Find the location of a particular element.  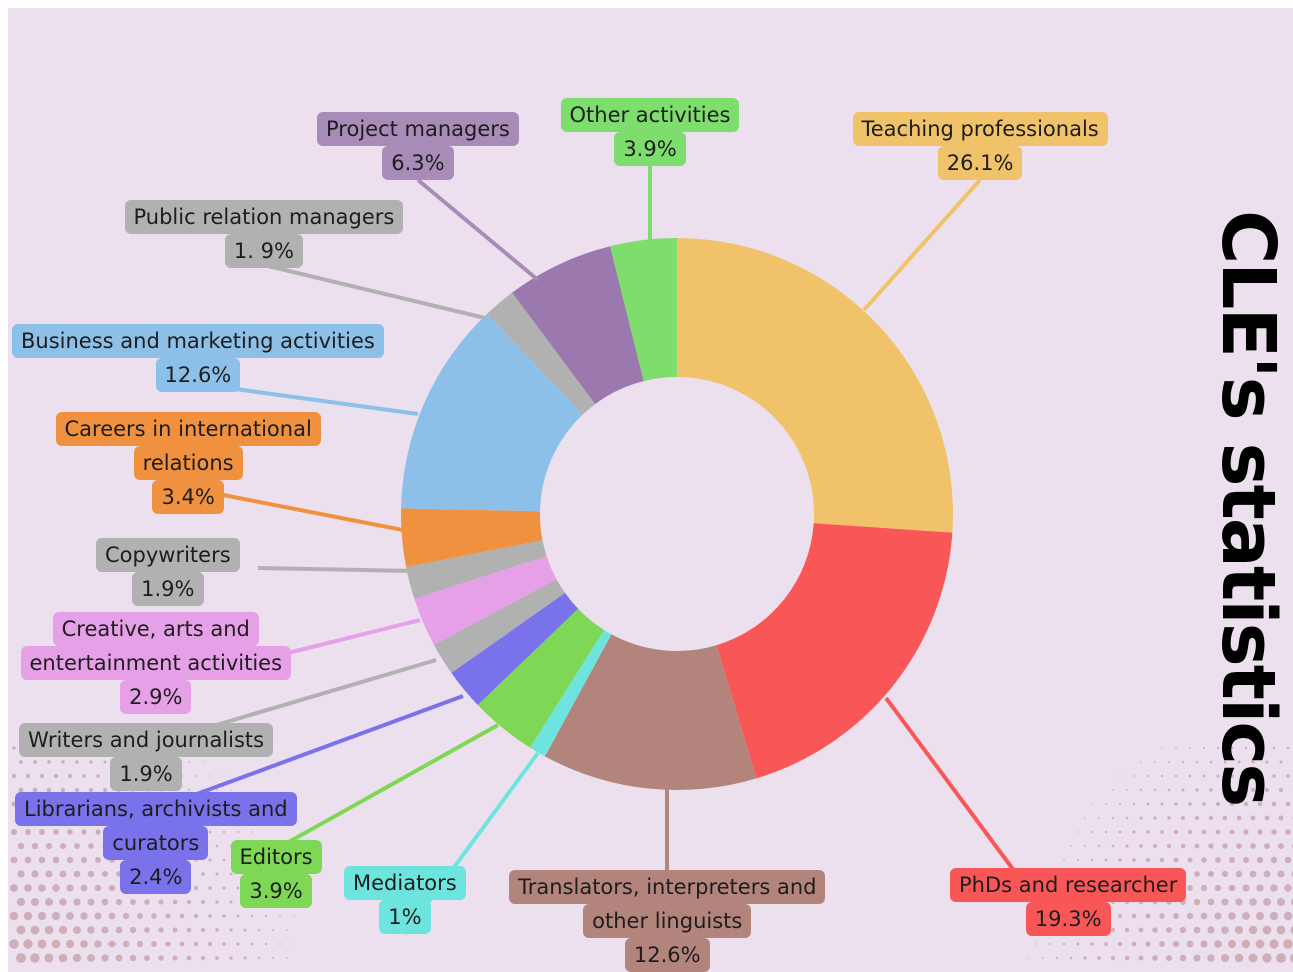

leader-line-project-managers is located at coordinates (478, 230).